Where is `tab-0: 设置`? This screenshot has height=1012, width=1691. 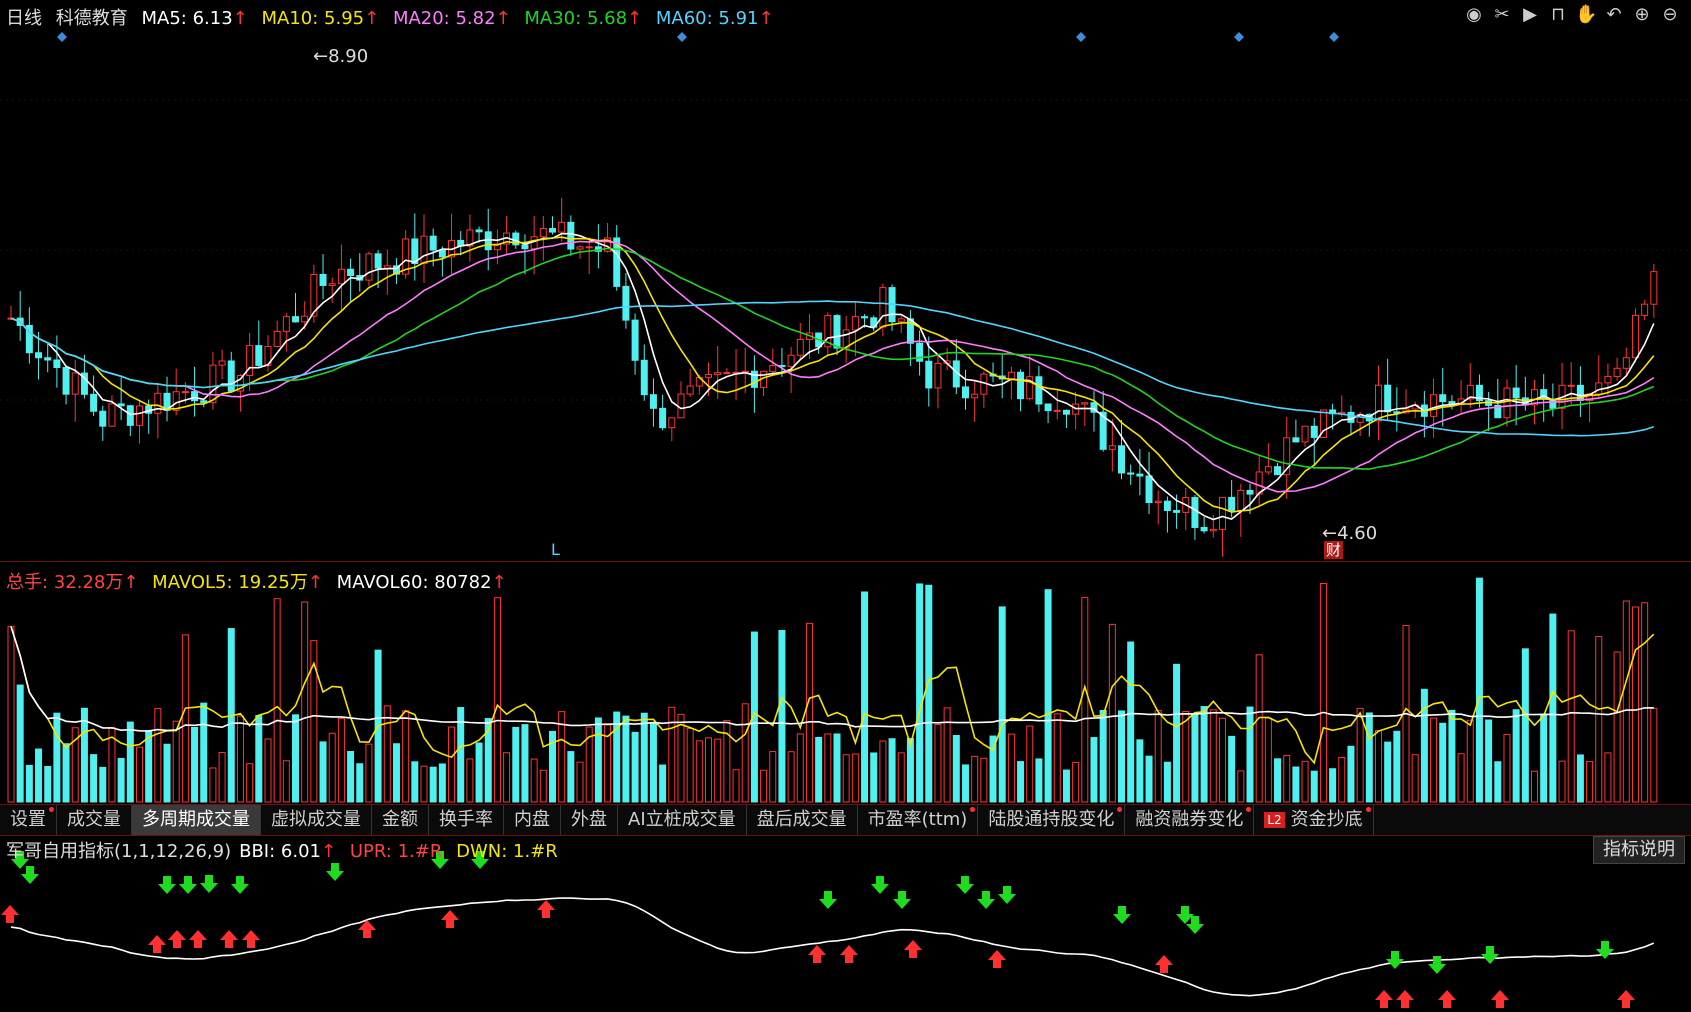
tab-0: 设置 is located at coordinates (28, 820).